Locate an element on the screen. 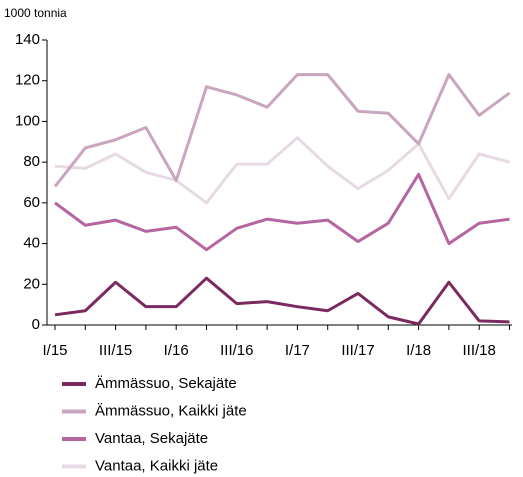  y-tick-label: 80 is located at coordinates (31, 161).